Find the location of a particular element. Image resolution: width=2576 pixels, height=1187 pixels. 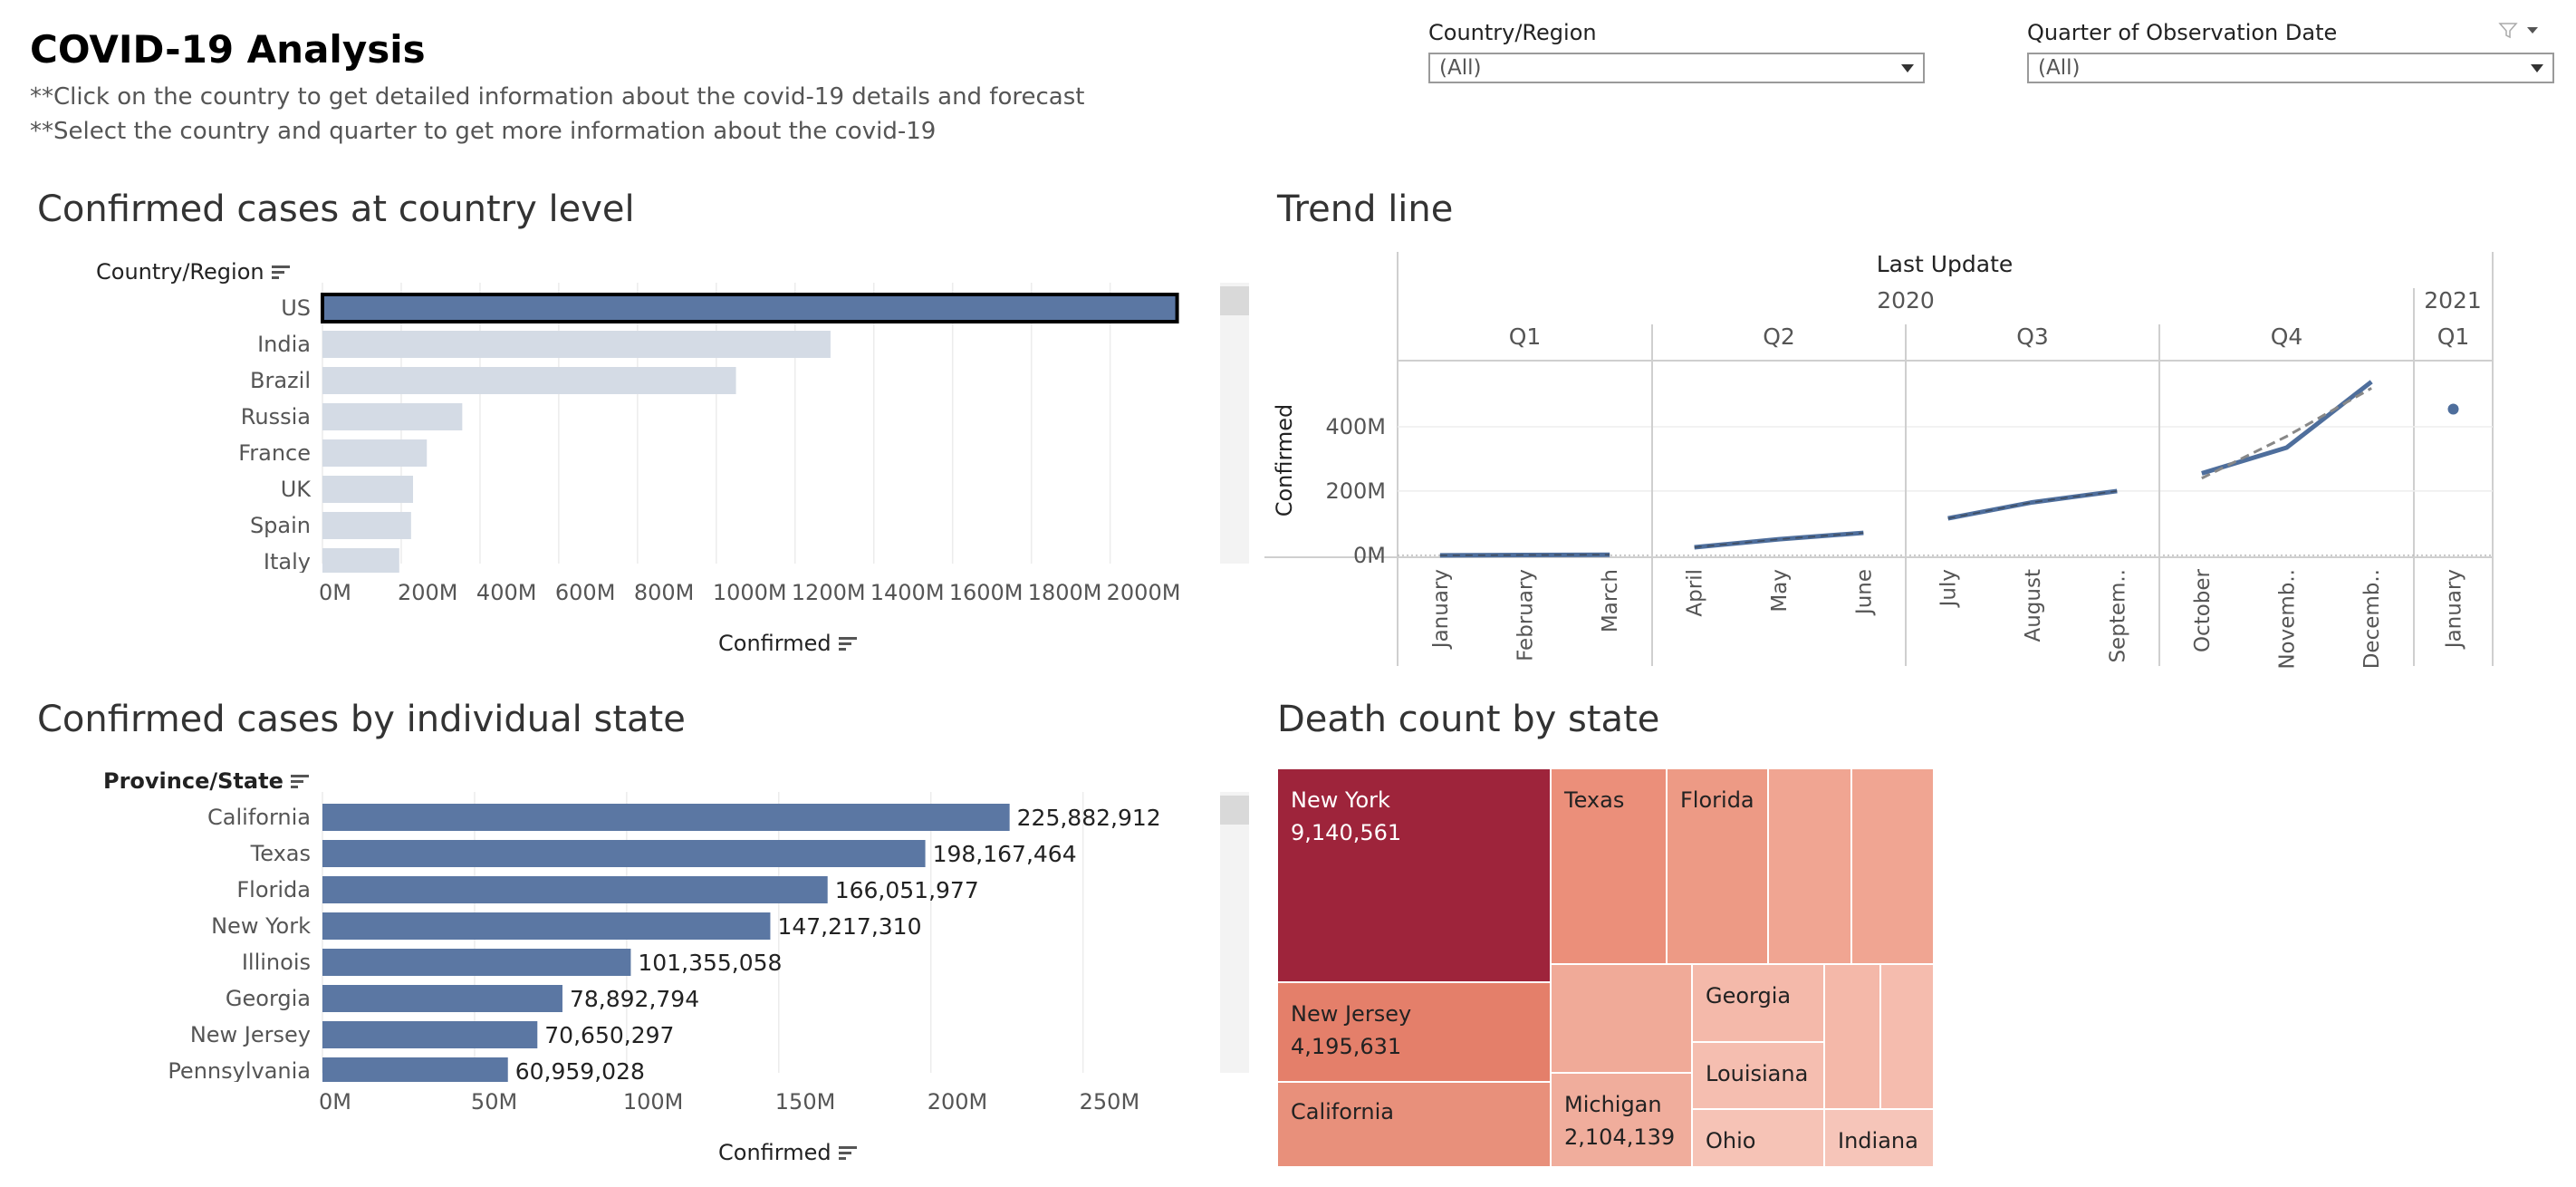

category-label: Georgia is located at coordinates (268, 998).